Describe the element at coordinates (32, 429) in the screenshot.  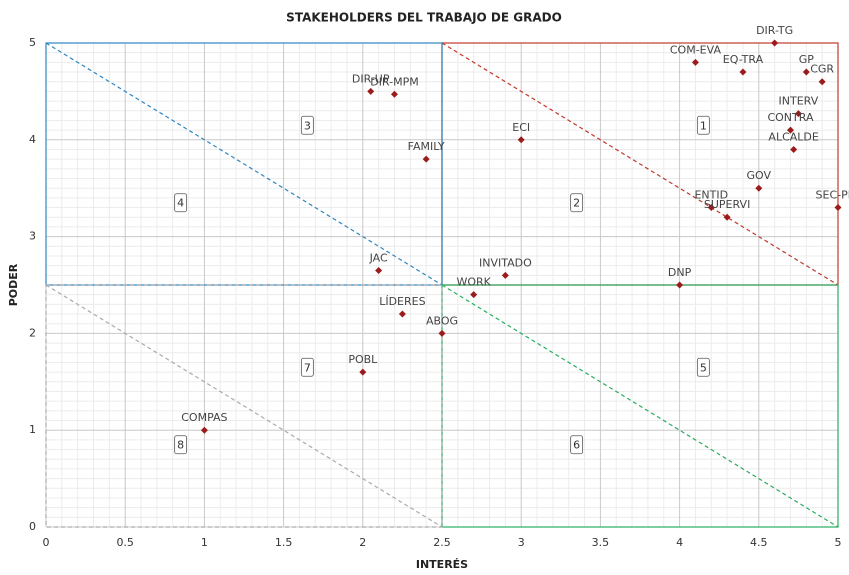
I see `y-tick-label: 1` at that location.